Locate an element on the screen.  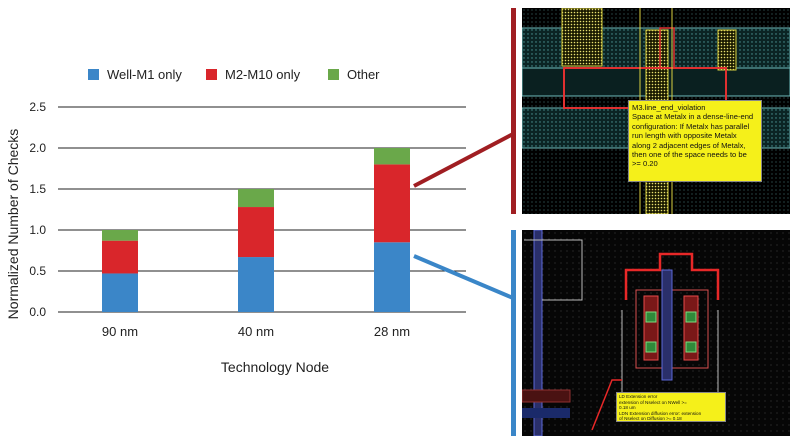
callout-line: then one of the space needs to be is located at coordinates (689, 155).